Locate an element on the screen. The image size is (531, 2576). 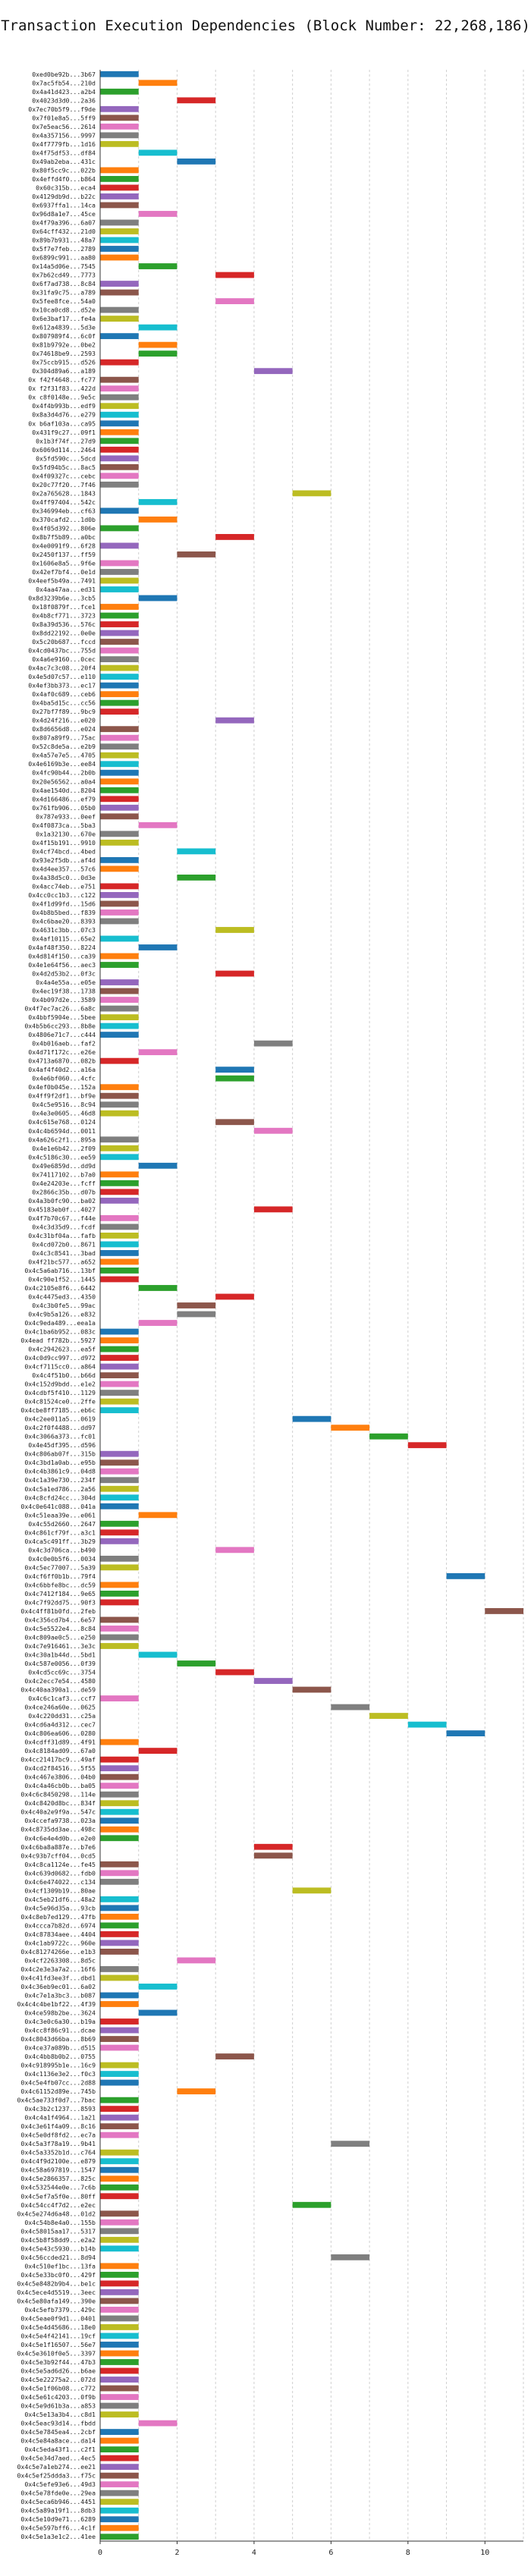
y-tick-label: 0x4c3b2c1237...8593 is located at coordinates (60, 2109).